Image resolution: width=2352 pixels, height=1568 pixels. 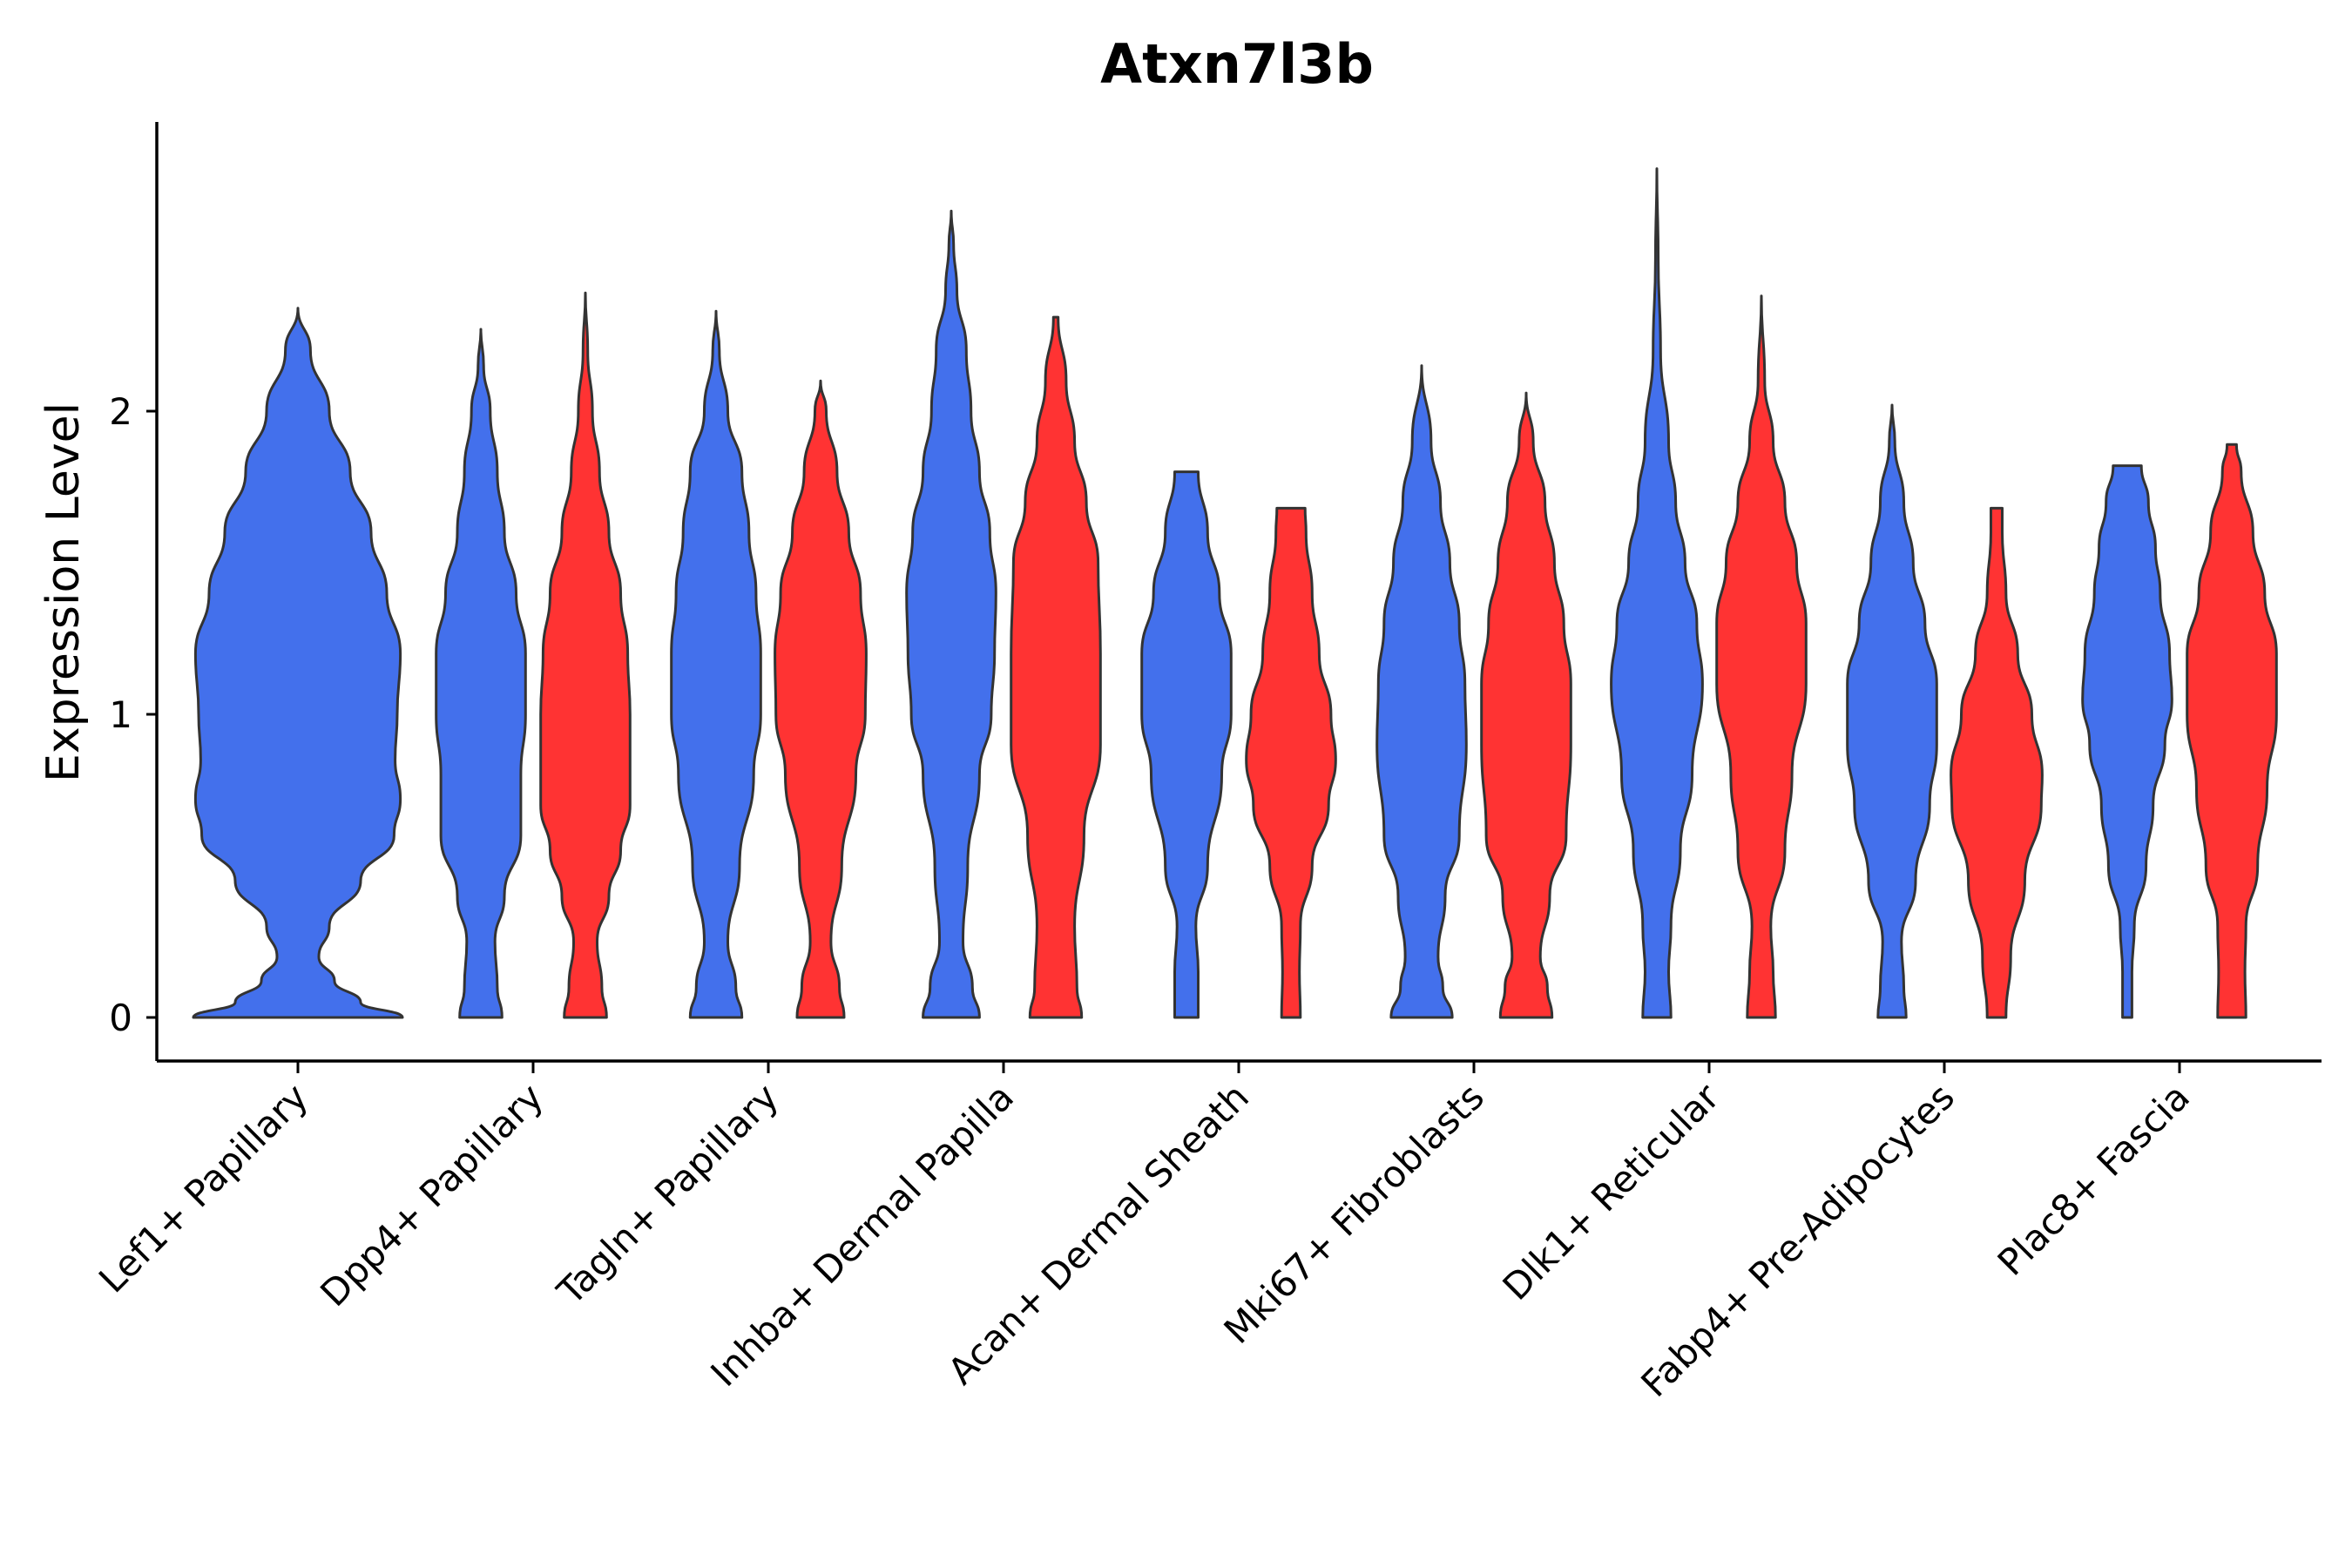 I want to click on violin-5-group2, so click(x=1291, y=762).